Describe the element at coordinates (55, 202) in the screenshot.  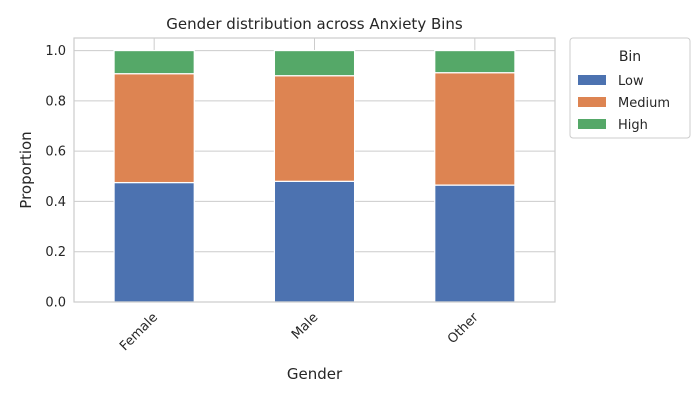
I see `y-tick-label: 0.4` at that location.